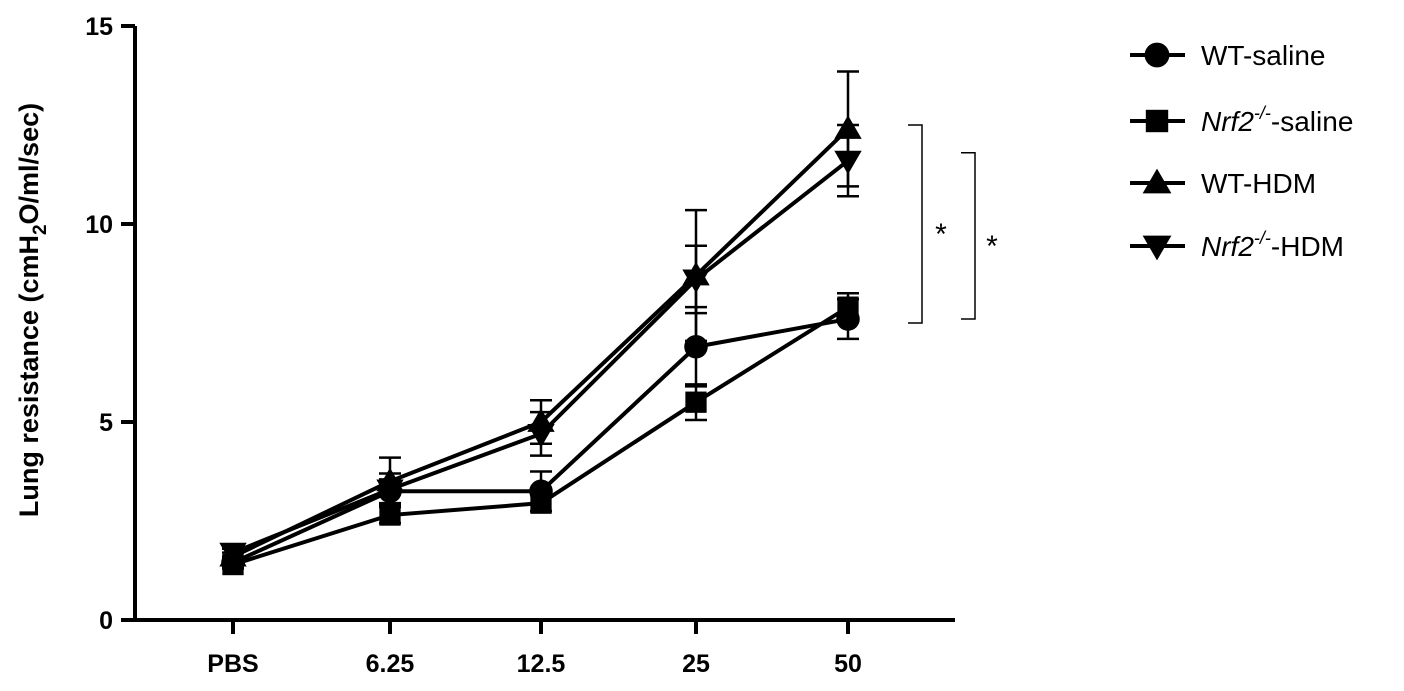  I want to click on y-axis-title: Lung resistance (cmH2O/ml/sec), so click(32, 310).